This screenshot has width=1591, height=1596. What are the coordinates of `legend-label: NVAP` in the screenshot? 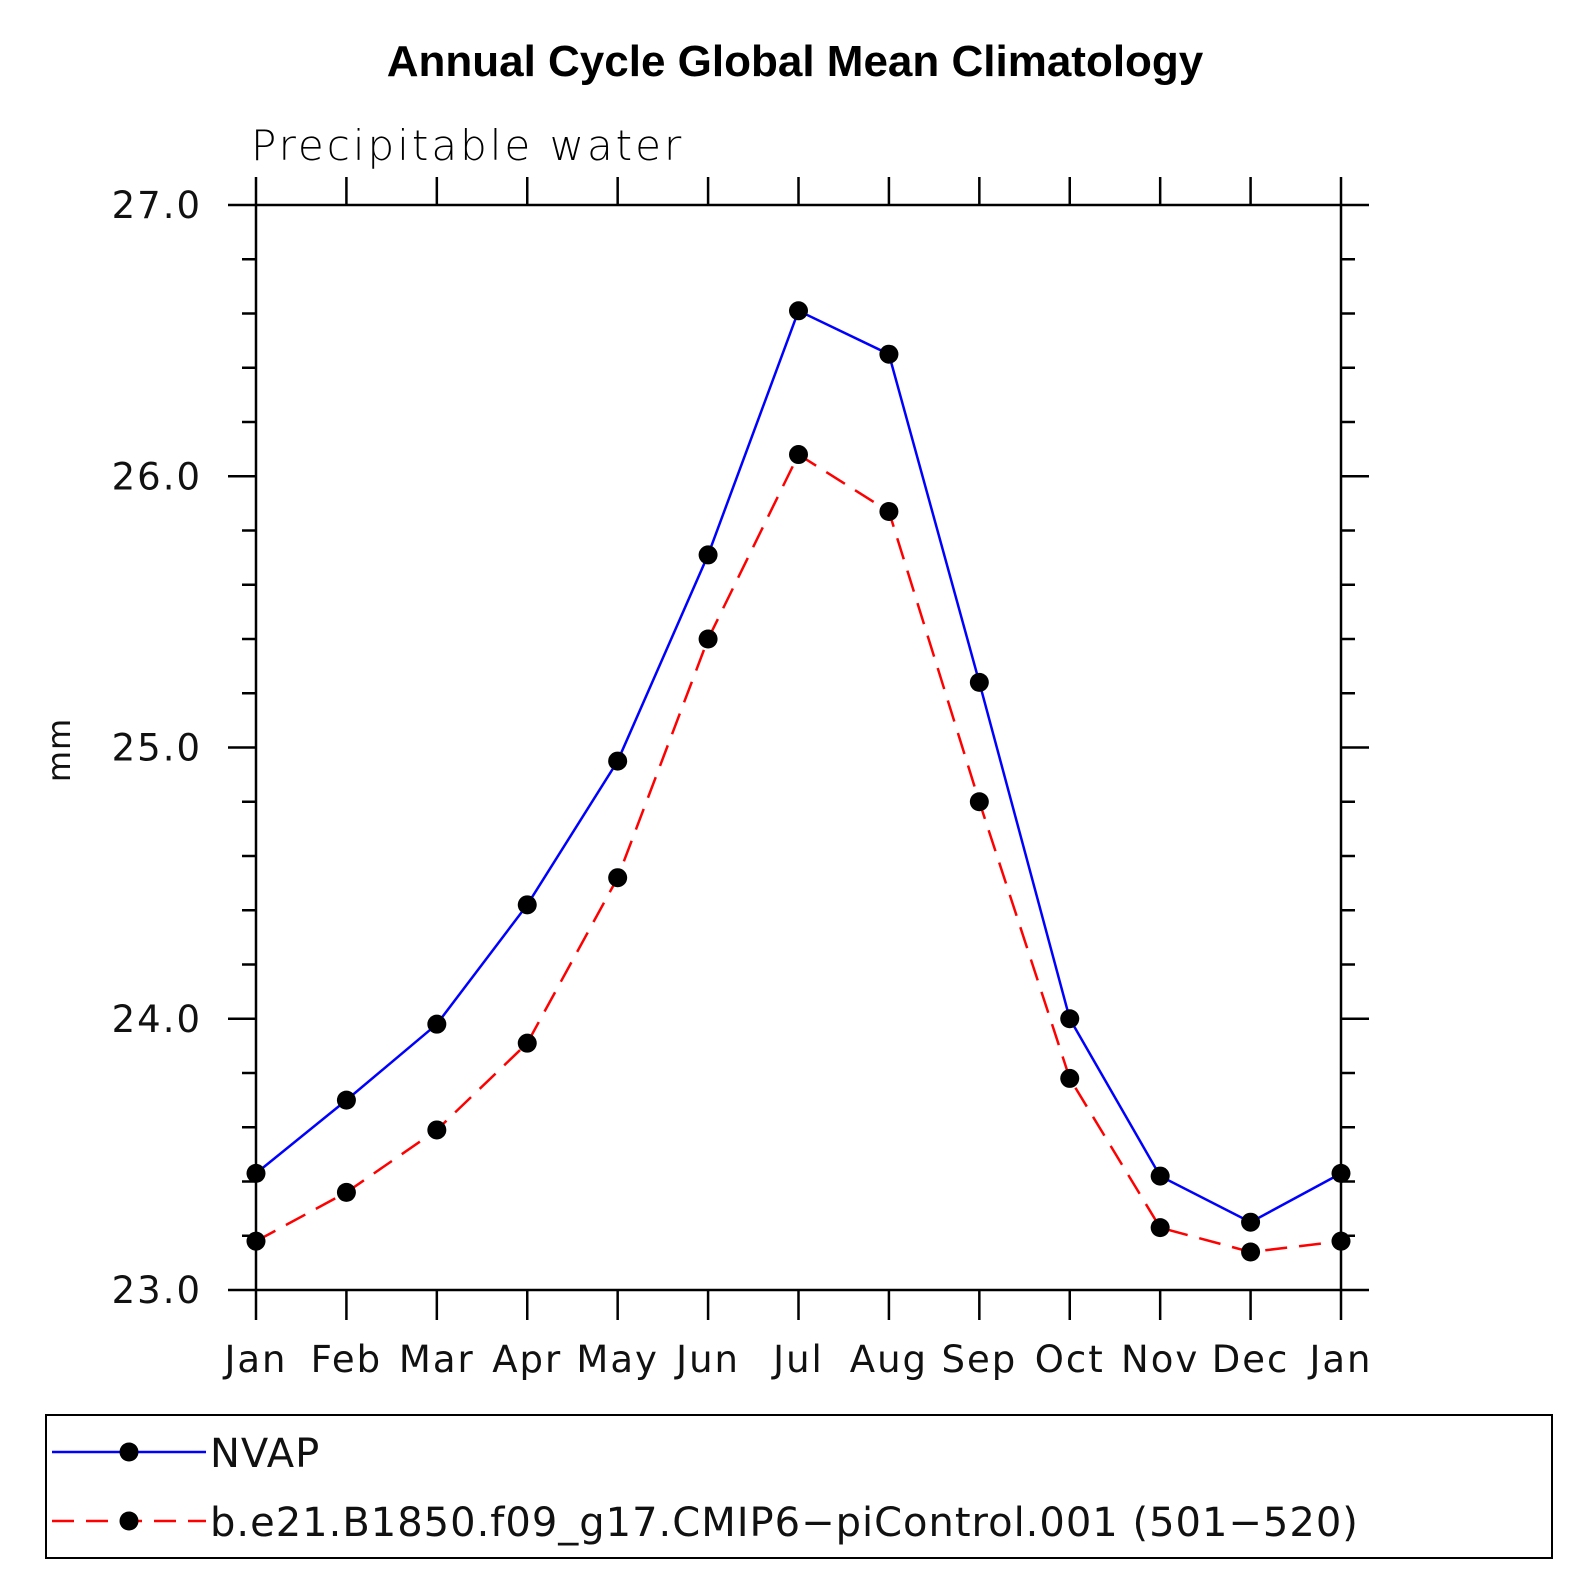 It's located at (265, 1454).